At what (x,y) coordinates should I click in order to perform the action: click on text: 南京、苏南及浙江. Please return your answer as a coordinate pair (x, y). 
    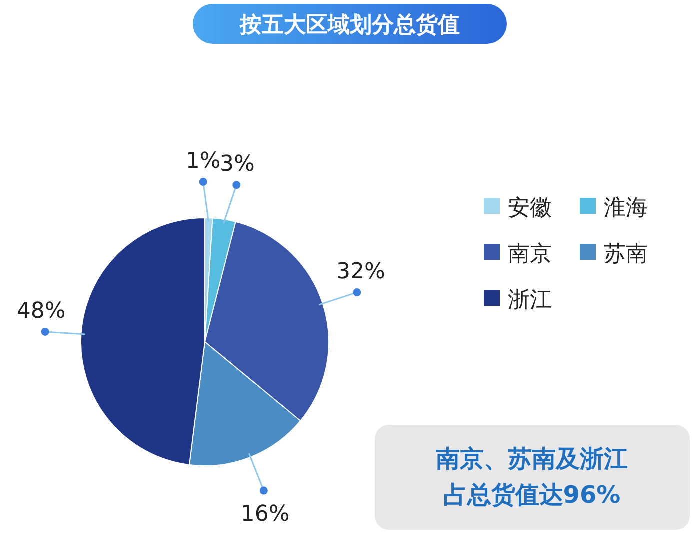
    Looking at the image, I should click on (531, 459).